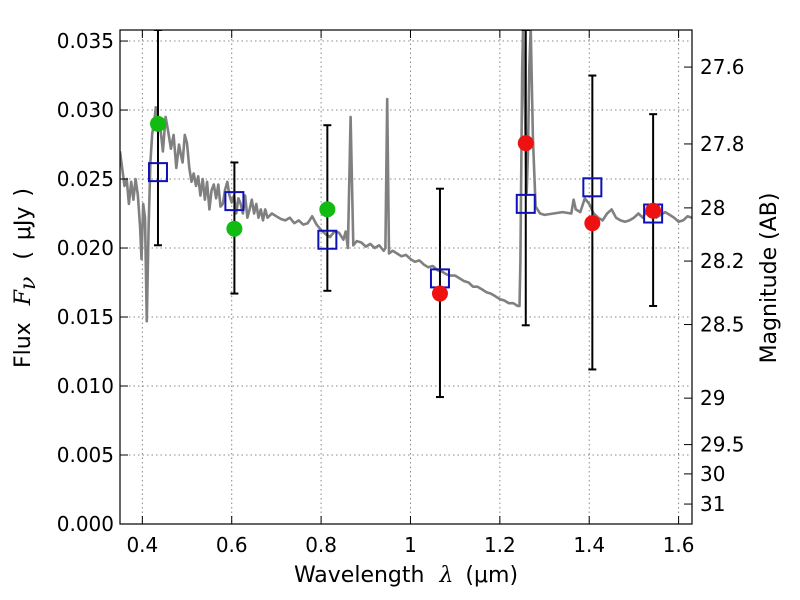 This screenshot has height=600, width=800. Describe the element at coordinates (722, 445) in the screenshot. I see `y2-tick-label-6: 29.5` at that location.